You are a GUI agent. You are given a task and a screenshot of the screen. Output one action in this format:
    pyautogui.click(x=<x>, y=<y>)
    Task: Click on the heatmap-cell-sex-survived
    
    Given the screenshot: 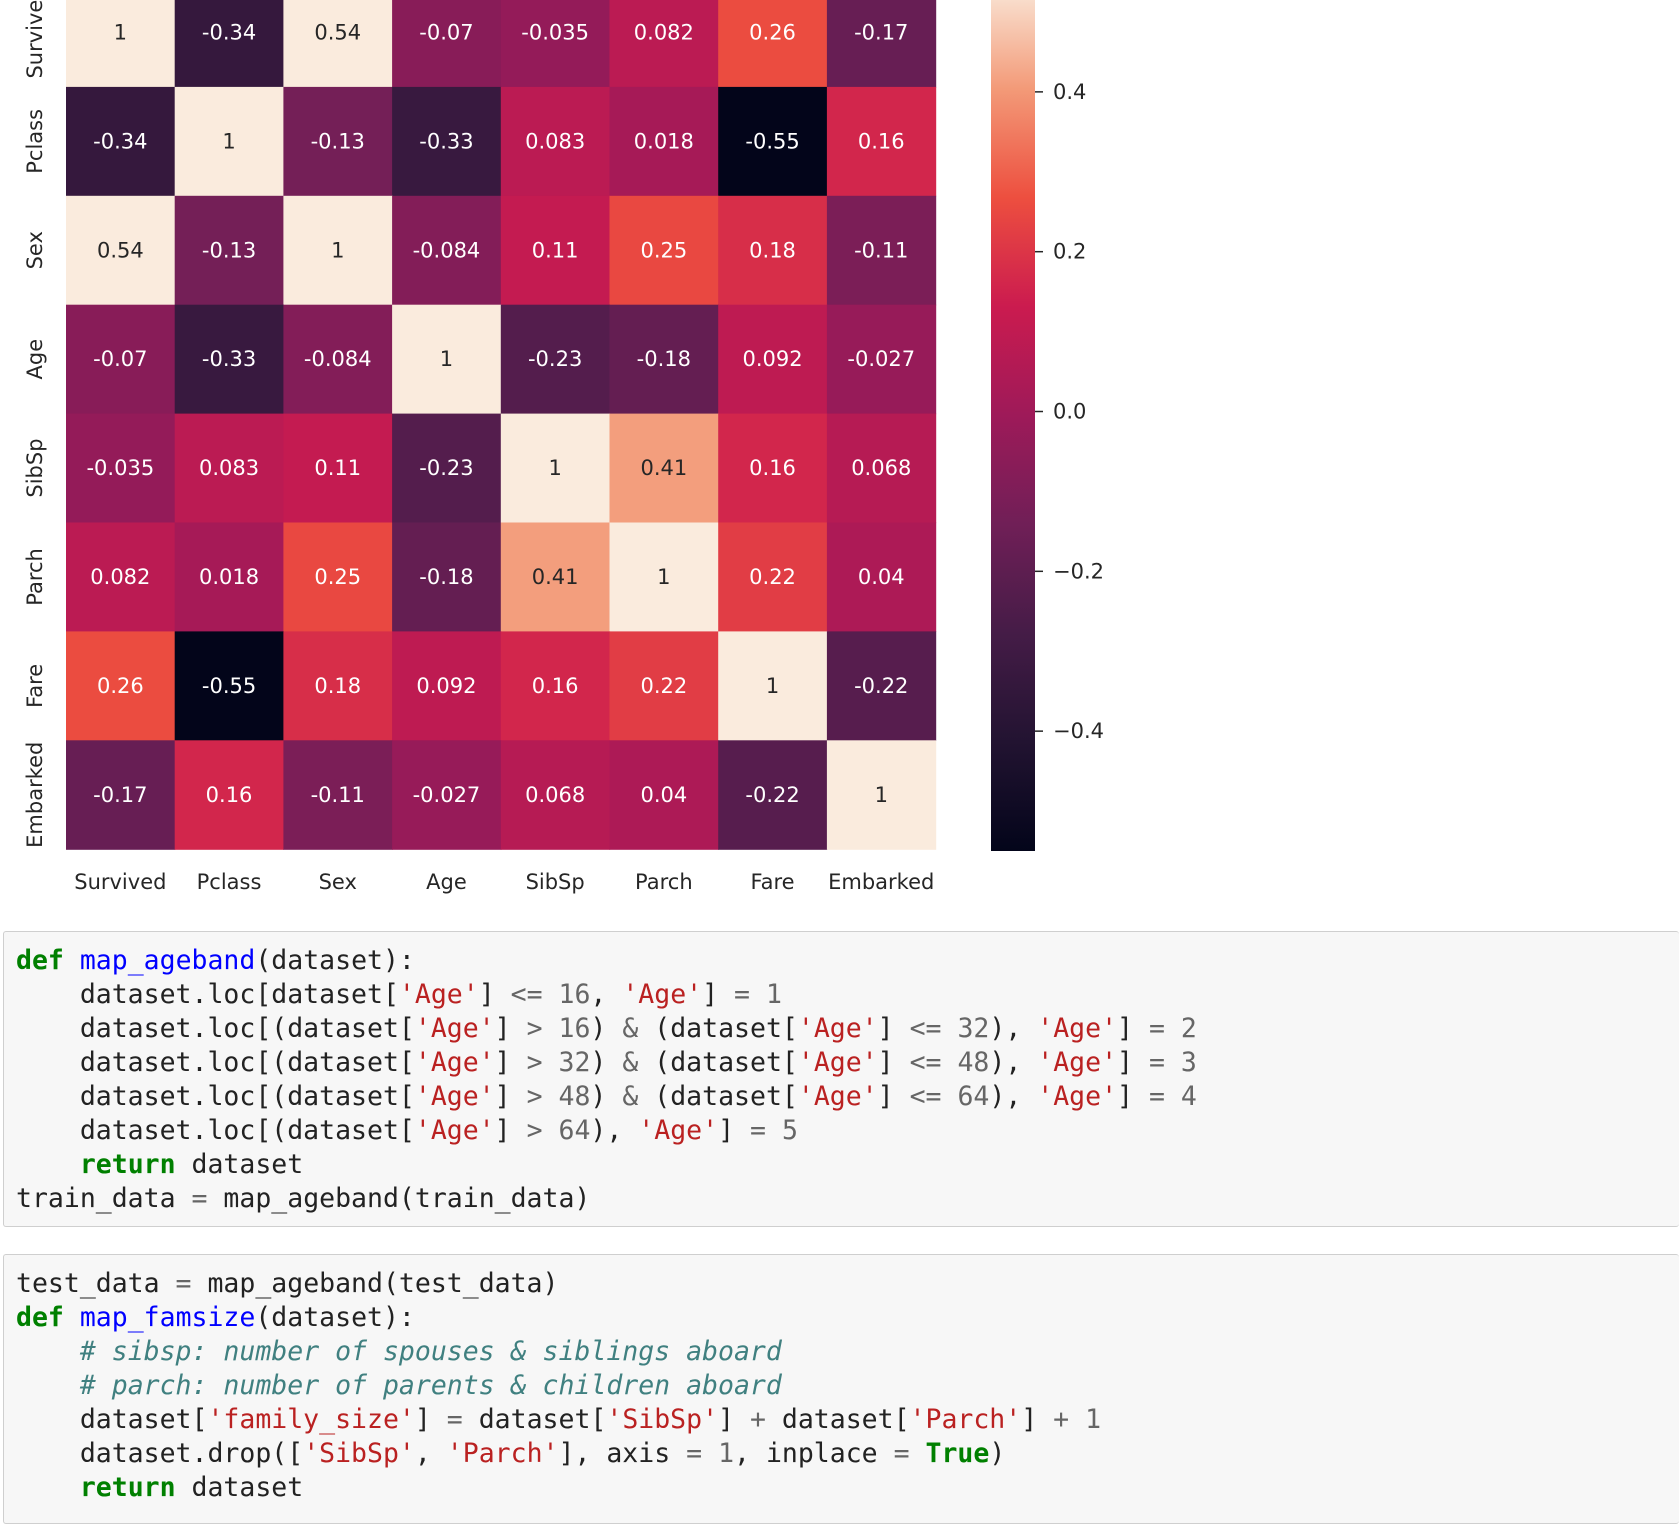 What is the action you would take?
    pyautogui.click(x=121, y=250)
    